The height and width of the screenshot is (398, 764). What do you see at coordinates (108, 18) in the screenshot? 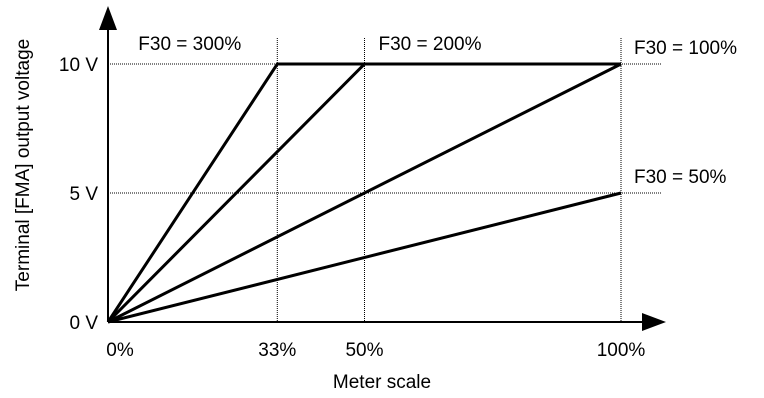
I see `y-axis-arrow` at bounding box center [108, 18].